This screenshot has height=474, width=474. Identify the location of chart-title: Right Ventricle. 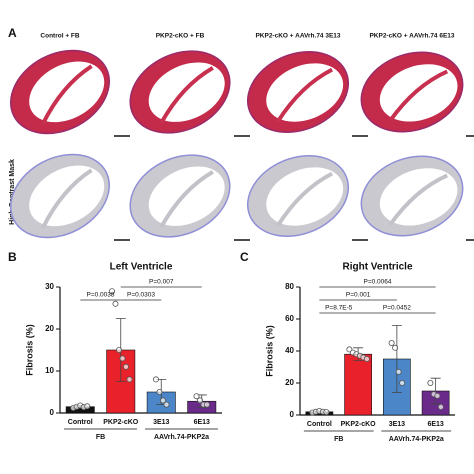
(377, 267).